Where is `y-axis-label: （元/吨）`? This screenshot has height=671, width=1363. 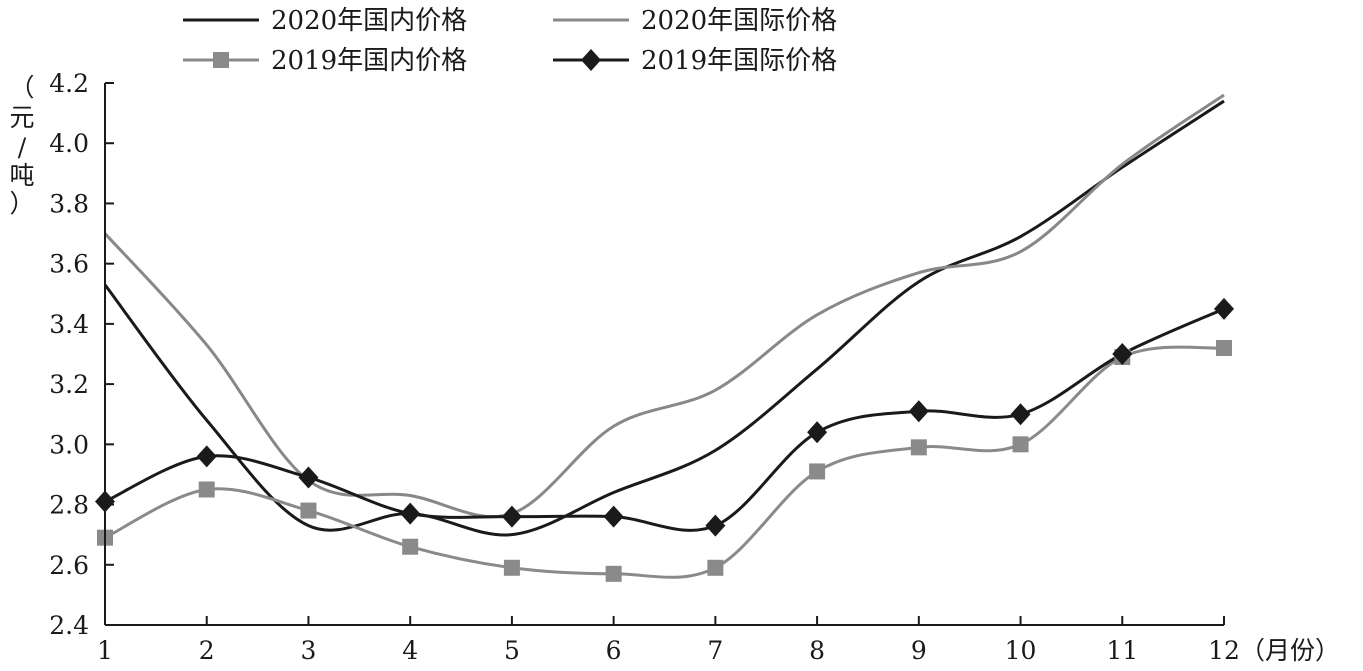 y-axis-label: （元/吨） is located at coordinates (21, 145).